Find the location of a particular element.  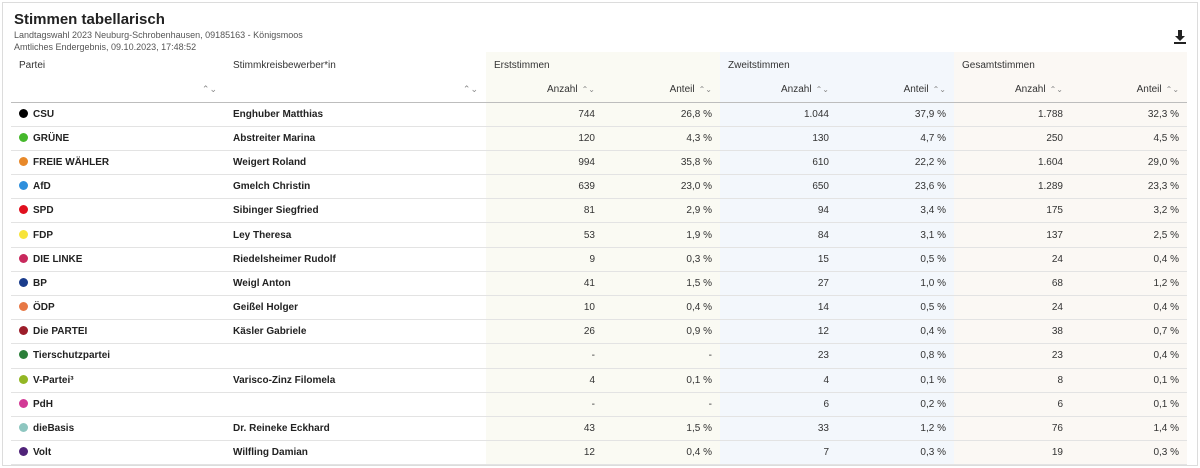

candidate-cell: Abstreiter Marina is located at coordinates (355, 138).